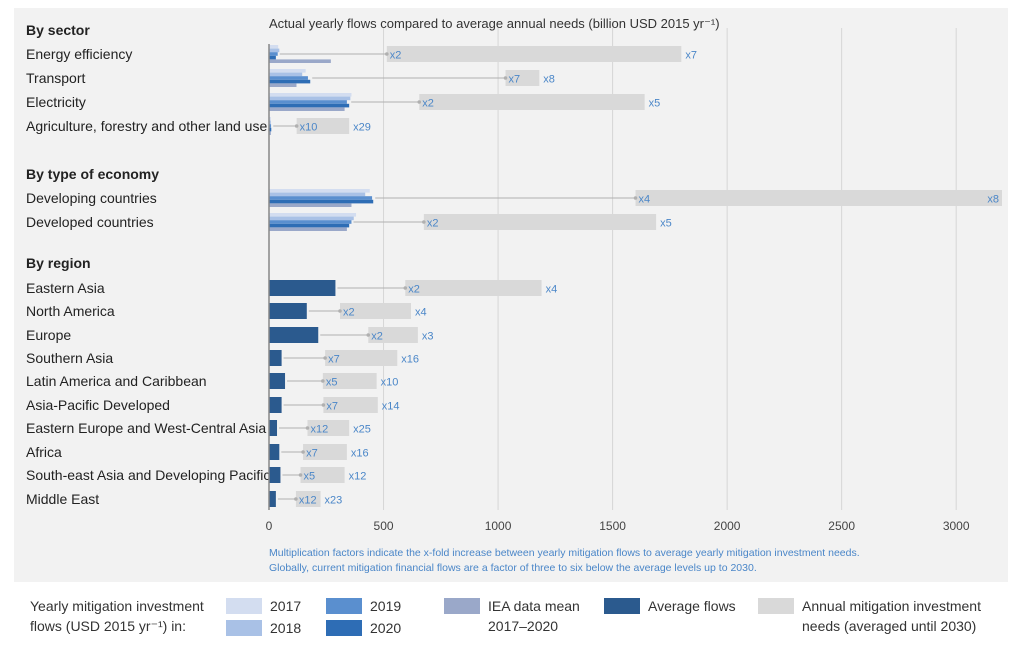  I want to click on factor-high-label: x16, so click(410, 360).